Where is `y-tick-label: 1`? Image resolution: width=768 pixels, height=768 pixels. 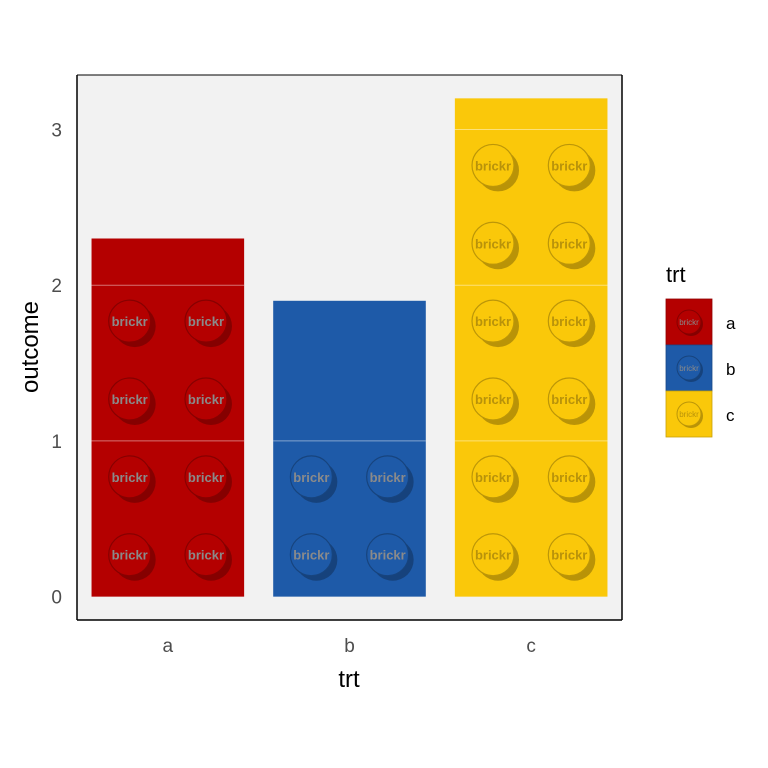 y-tick-label: 1 is located at coordinates (56, 442).